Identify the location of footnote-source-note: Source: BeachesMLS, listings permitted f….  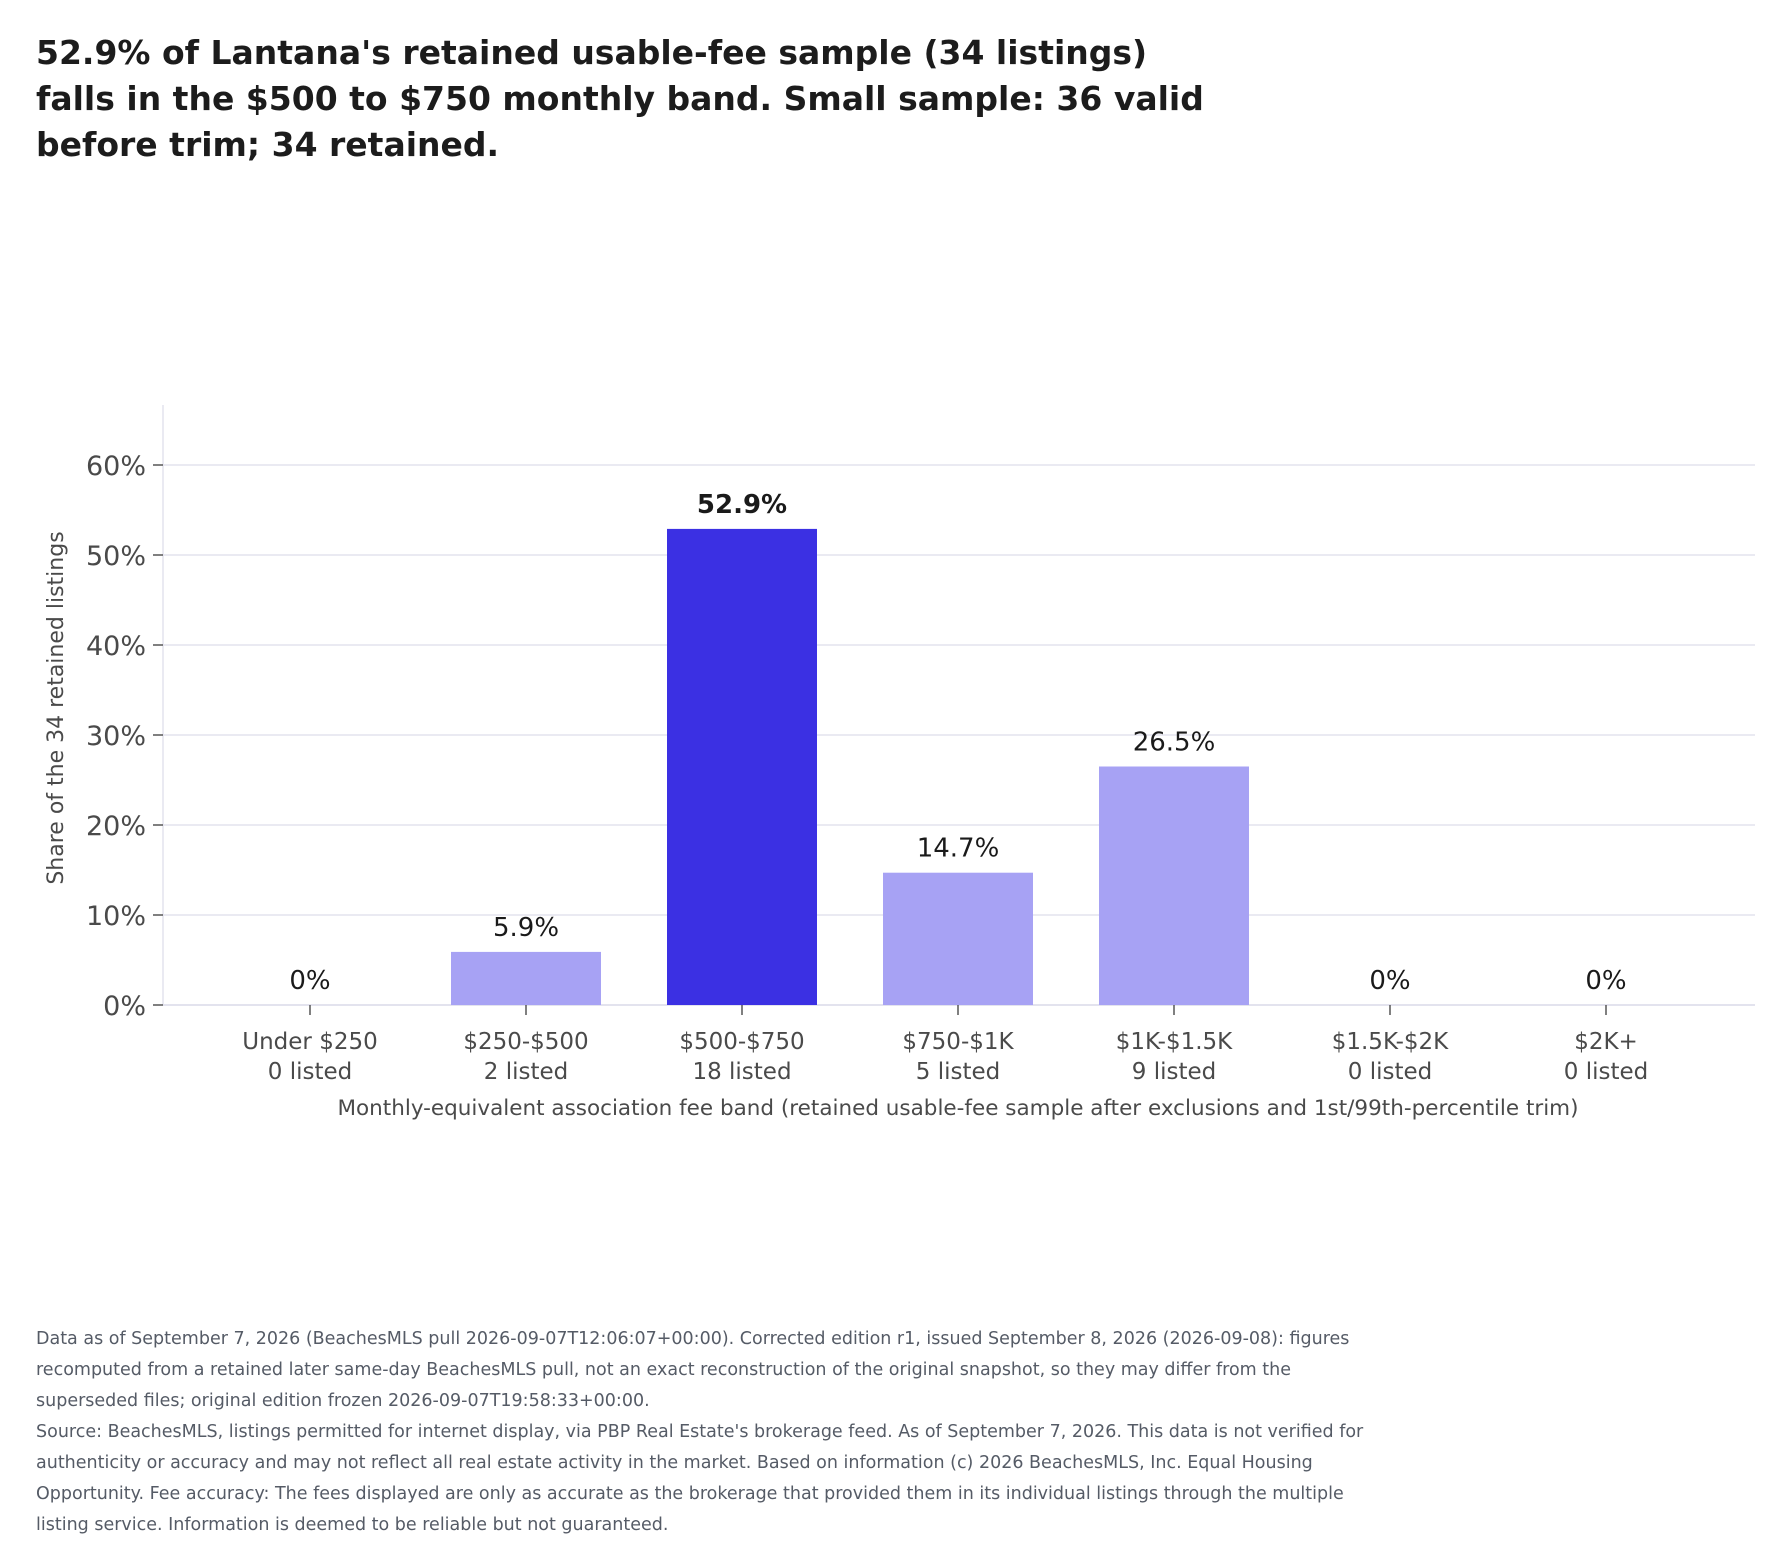
(700, 1478).